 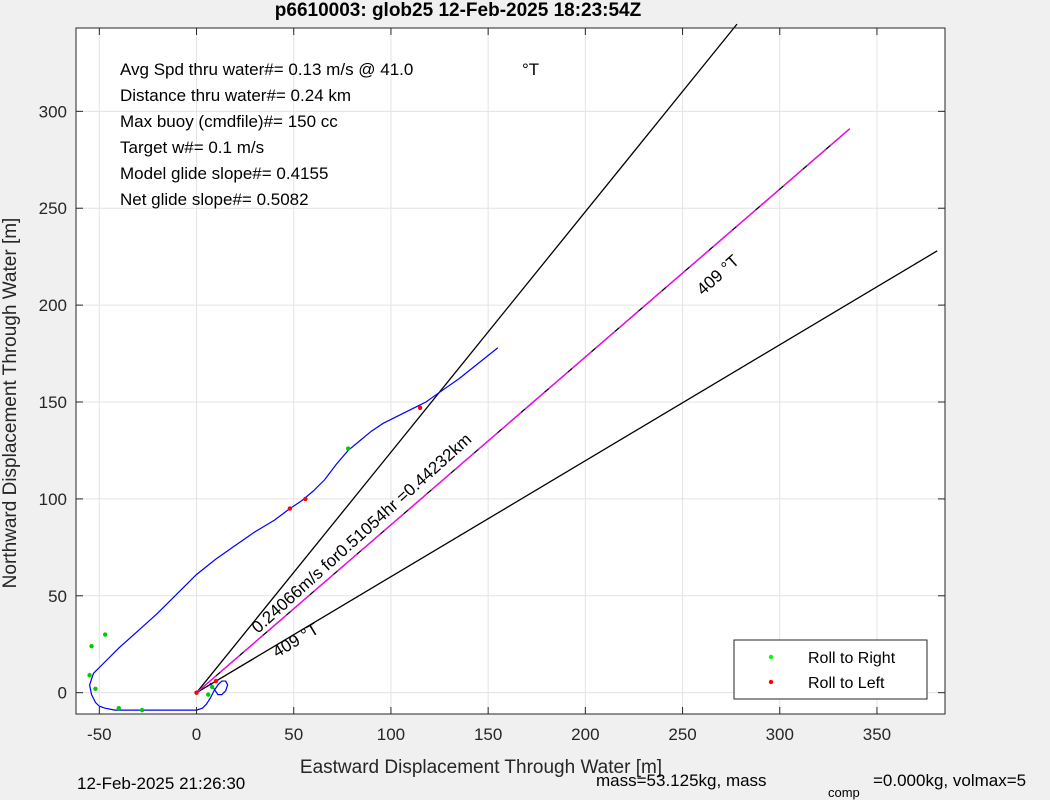 I want to click on x-tick-label: 200, so click(x=585, y=734).